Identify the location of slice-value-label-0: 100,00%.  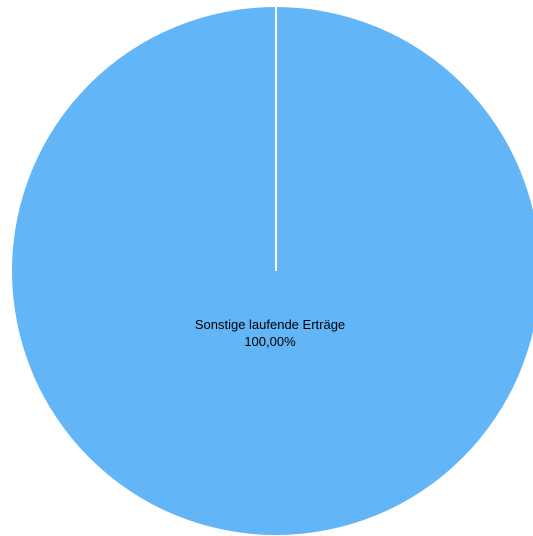
(270, 341).